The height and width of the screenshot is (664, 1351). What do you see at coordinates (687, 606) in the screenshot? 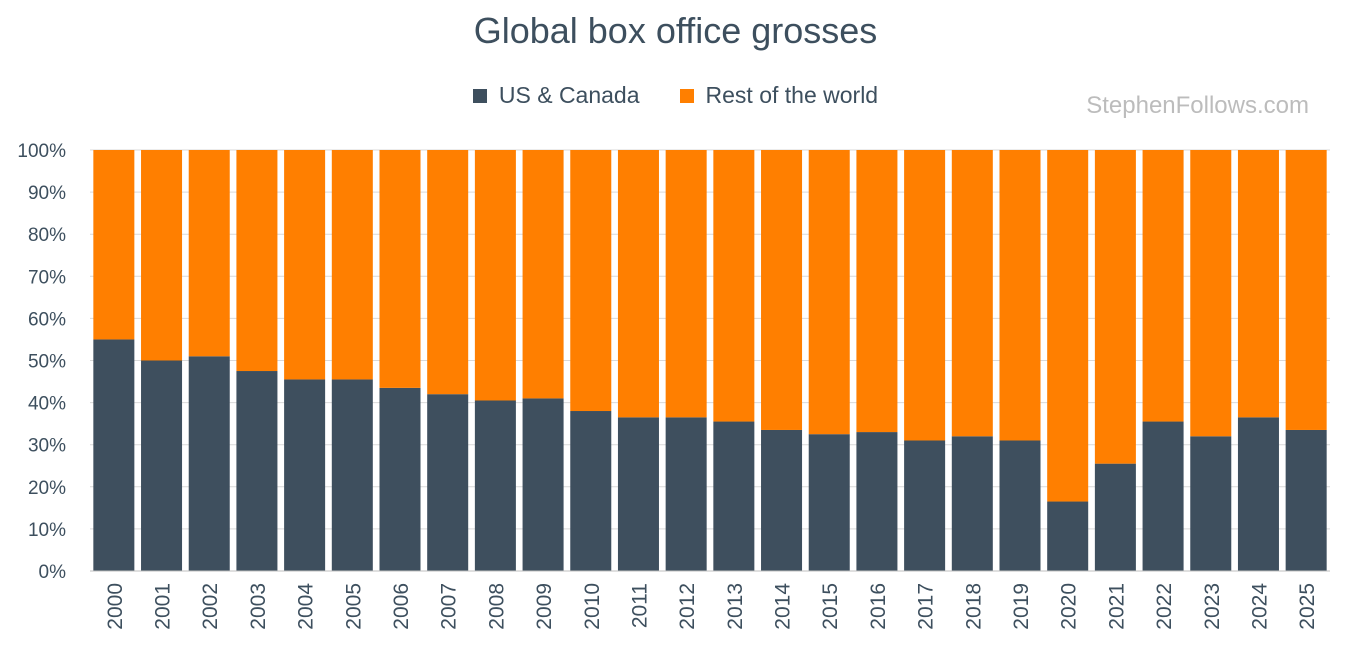
I see `x-tick-label: 2012` at bounding box center [687, 606].